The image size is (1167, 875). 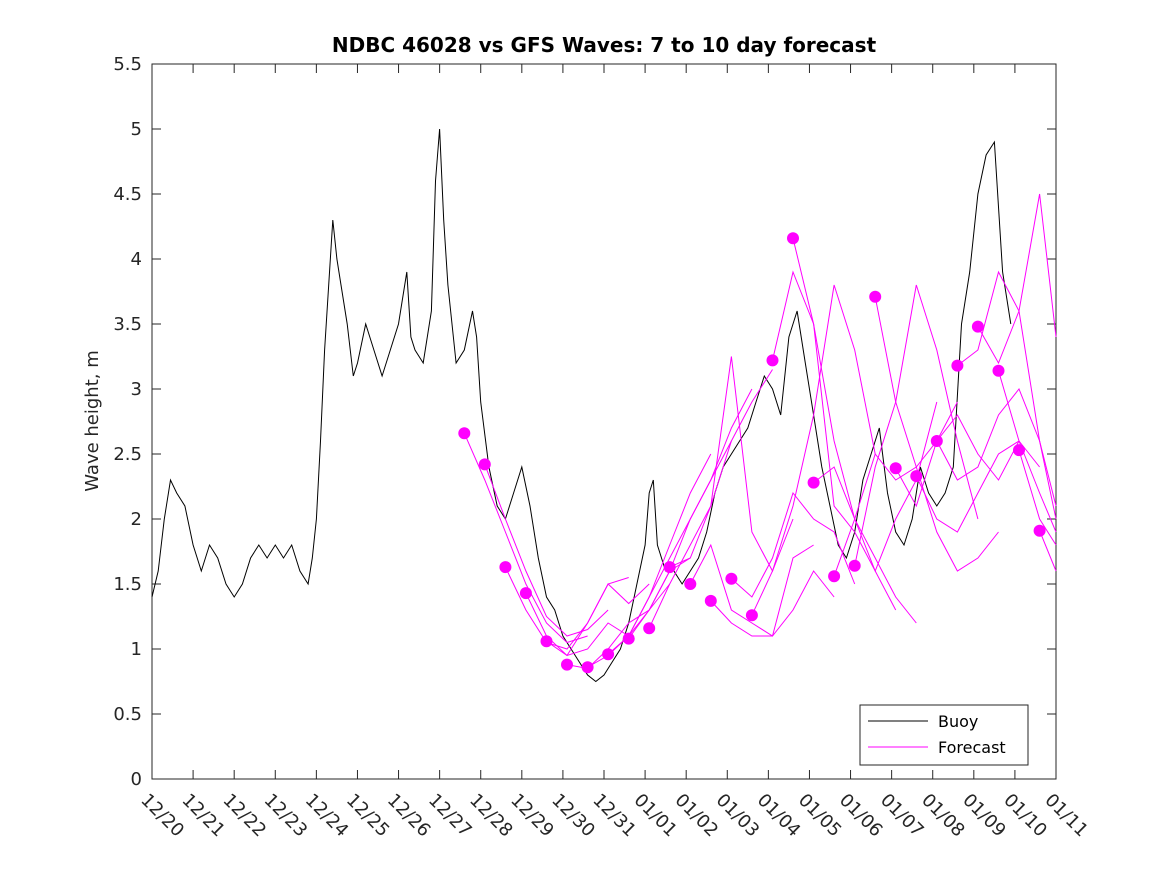 What do you see at coordinates (127, 194) in the screenshot?
I see `y-tick-label: 4.5` at bounding box center [127, 194].